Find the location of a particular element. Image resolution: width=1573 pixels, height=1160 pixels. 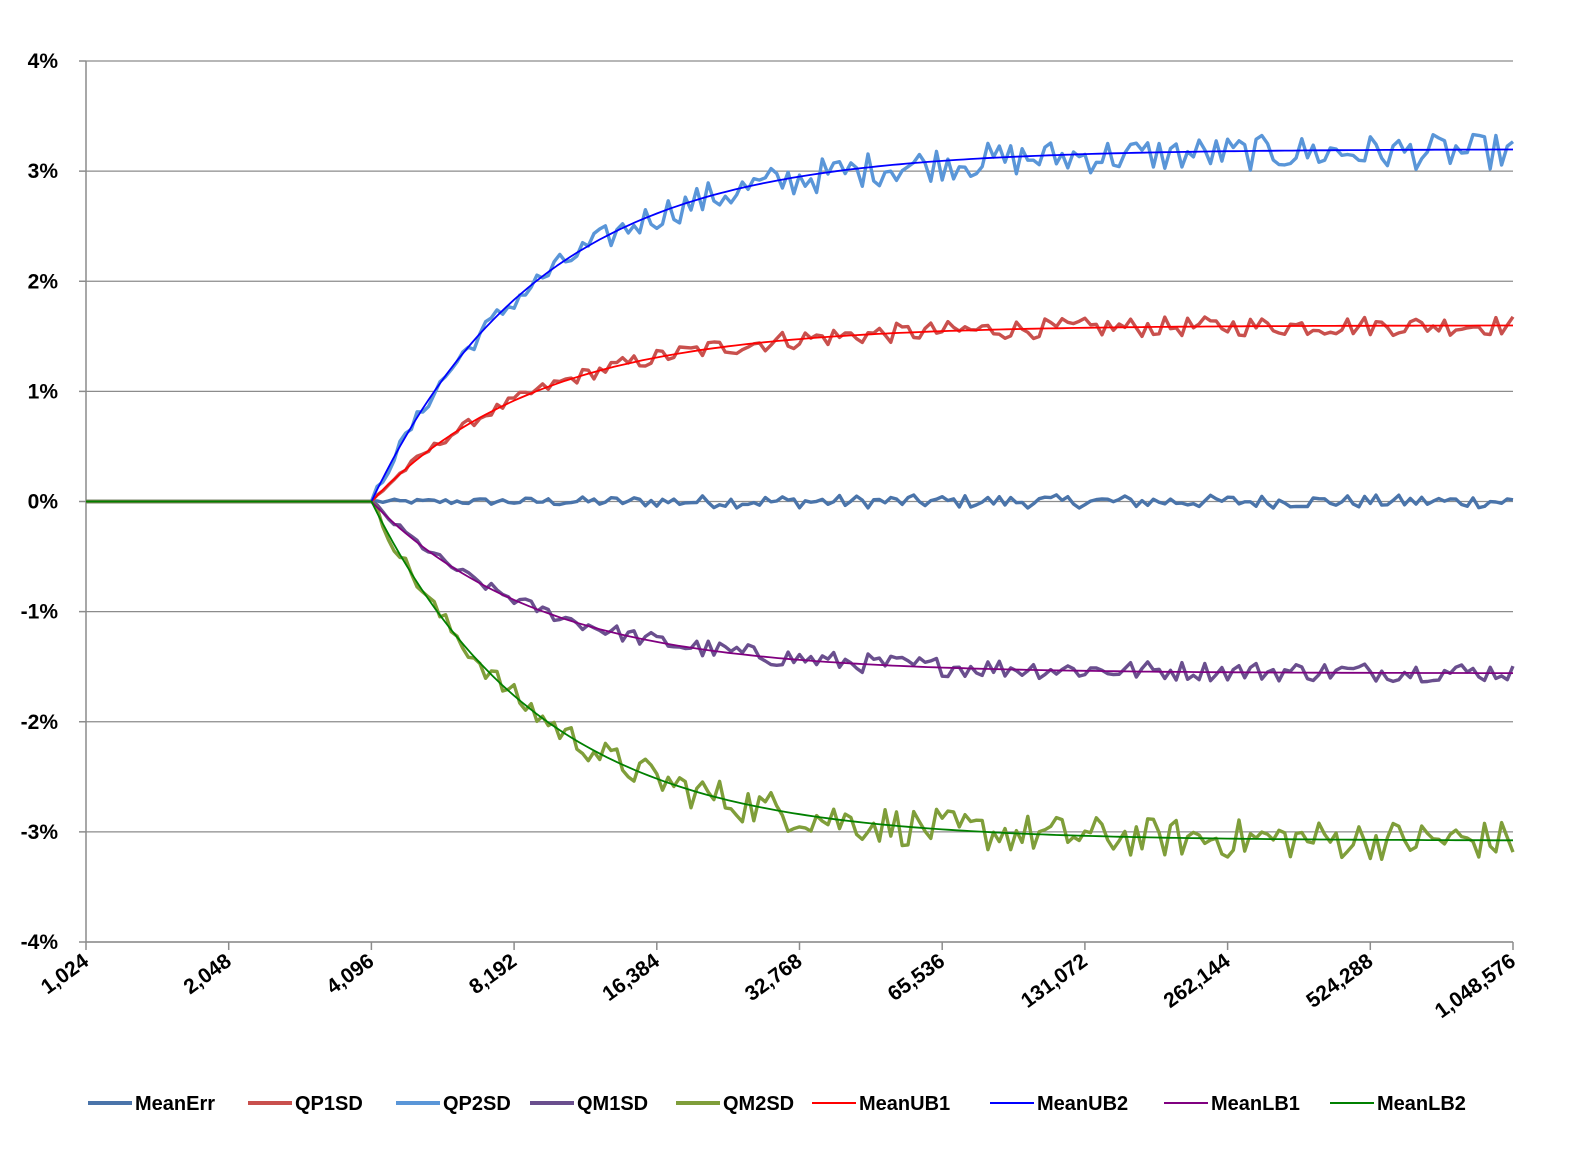

series-line-meanub1 is located at coordinates (799, 413).